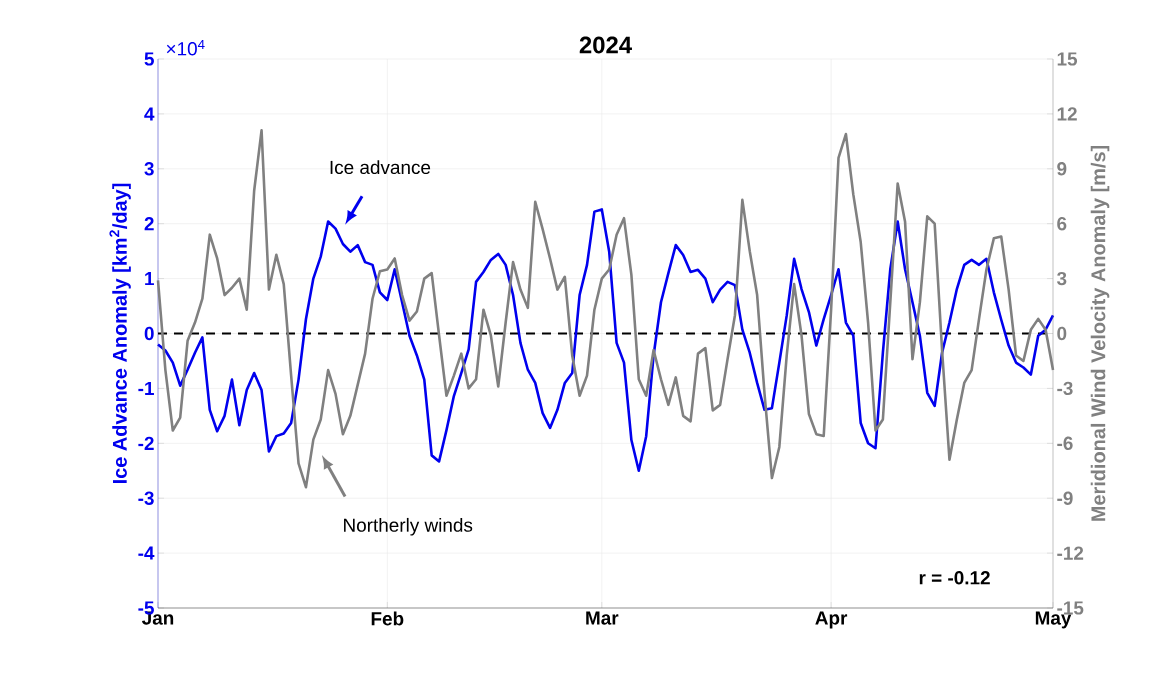 The height and width of the screenshot is (682, 1163). Describe the element at coordinates (149, 114) in the screenshot. I see `y-tick-label: 4` at that location.